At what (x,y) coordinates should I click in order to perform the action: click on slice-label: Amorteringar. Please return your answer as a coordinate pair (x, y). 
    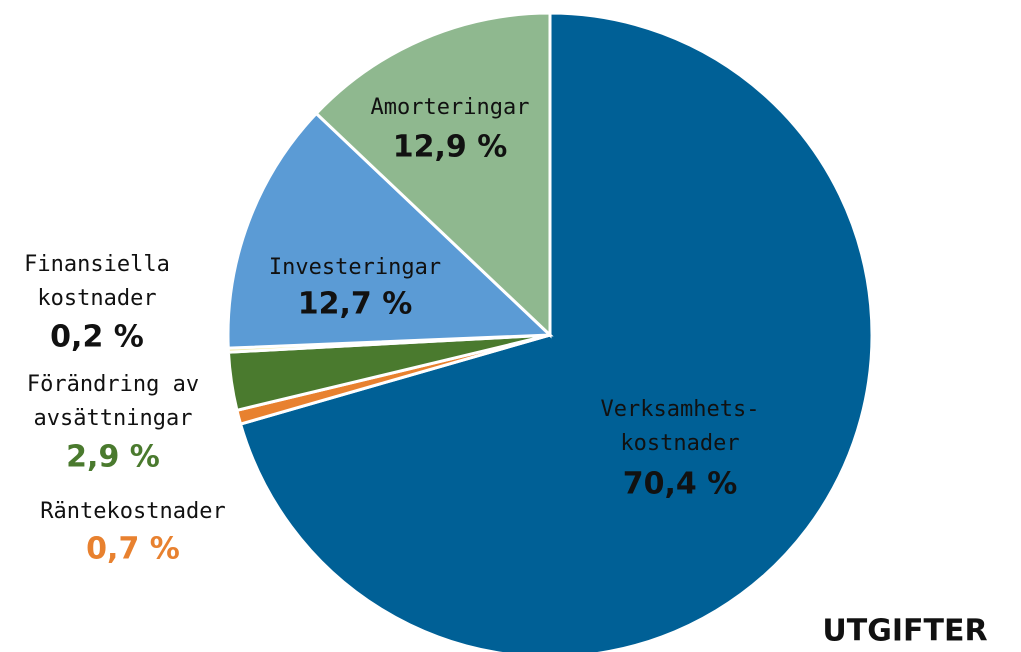
    Looking at the image, I should click on (450, 107).